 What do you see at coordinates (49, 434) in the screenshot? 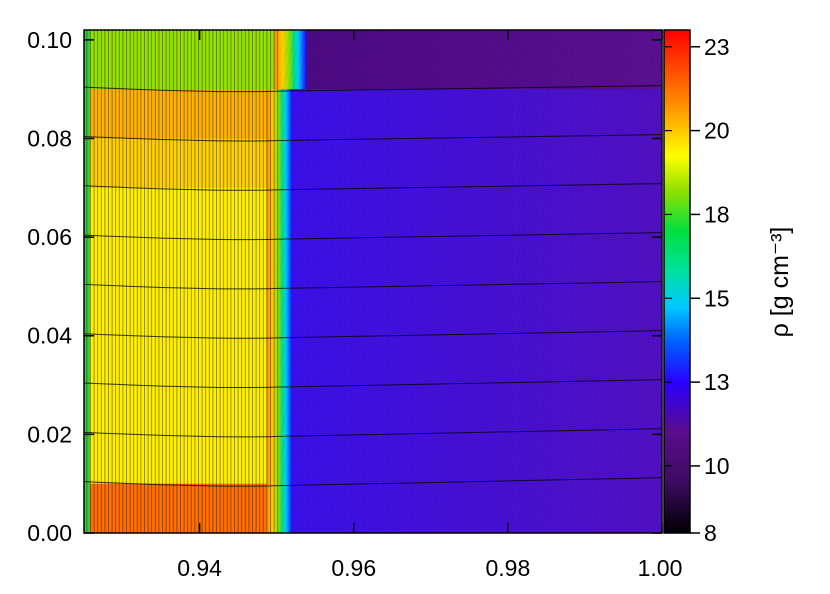
I see `y-tick-label: 0.02` at bounding box center [49, 434].